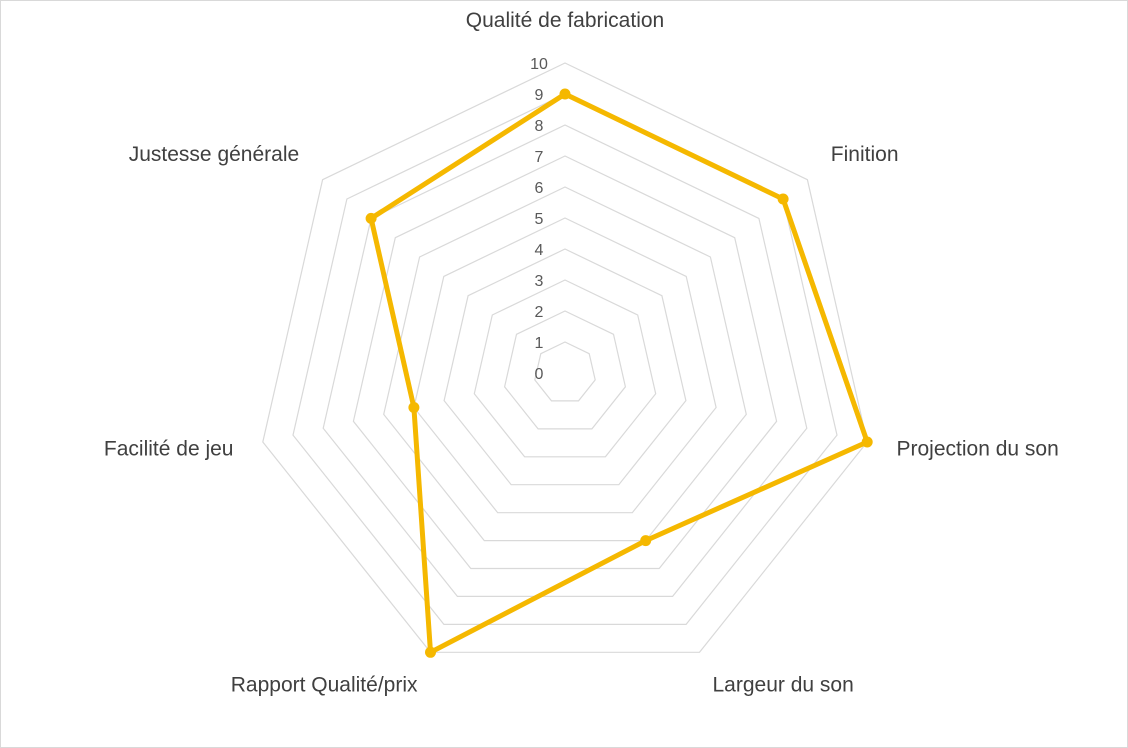 Image resolution: width=1128 pixels, height=748 pixels. What do you see at coordinates (324, 684) in the screenshot?
I see `category-label-4: Rapport Qualité/prix` at bounding box center [324, 684].